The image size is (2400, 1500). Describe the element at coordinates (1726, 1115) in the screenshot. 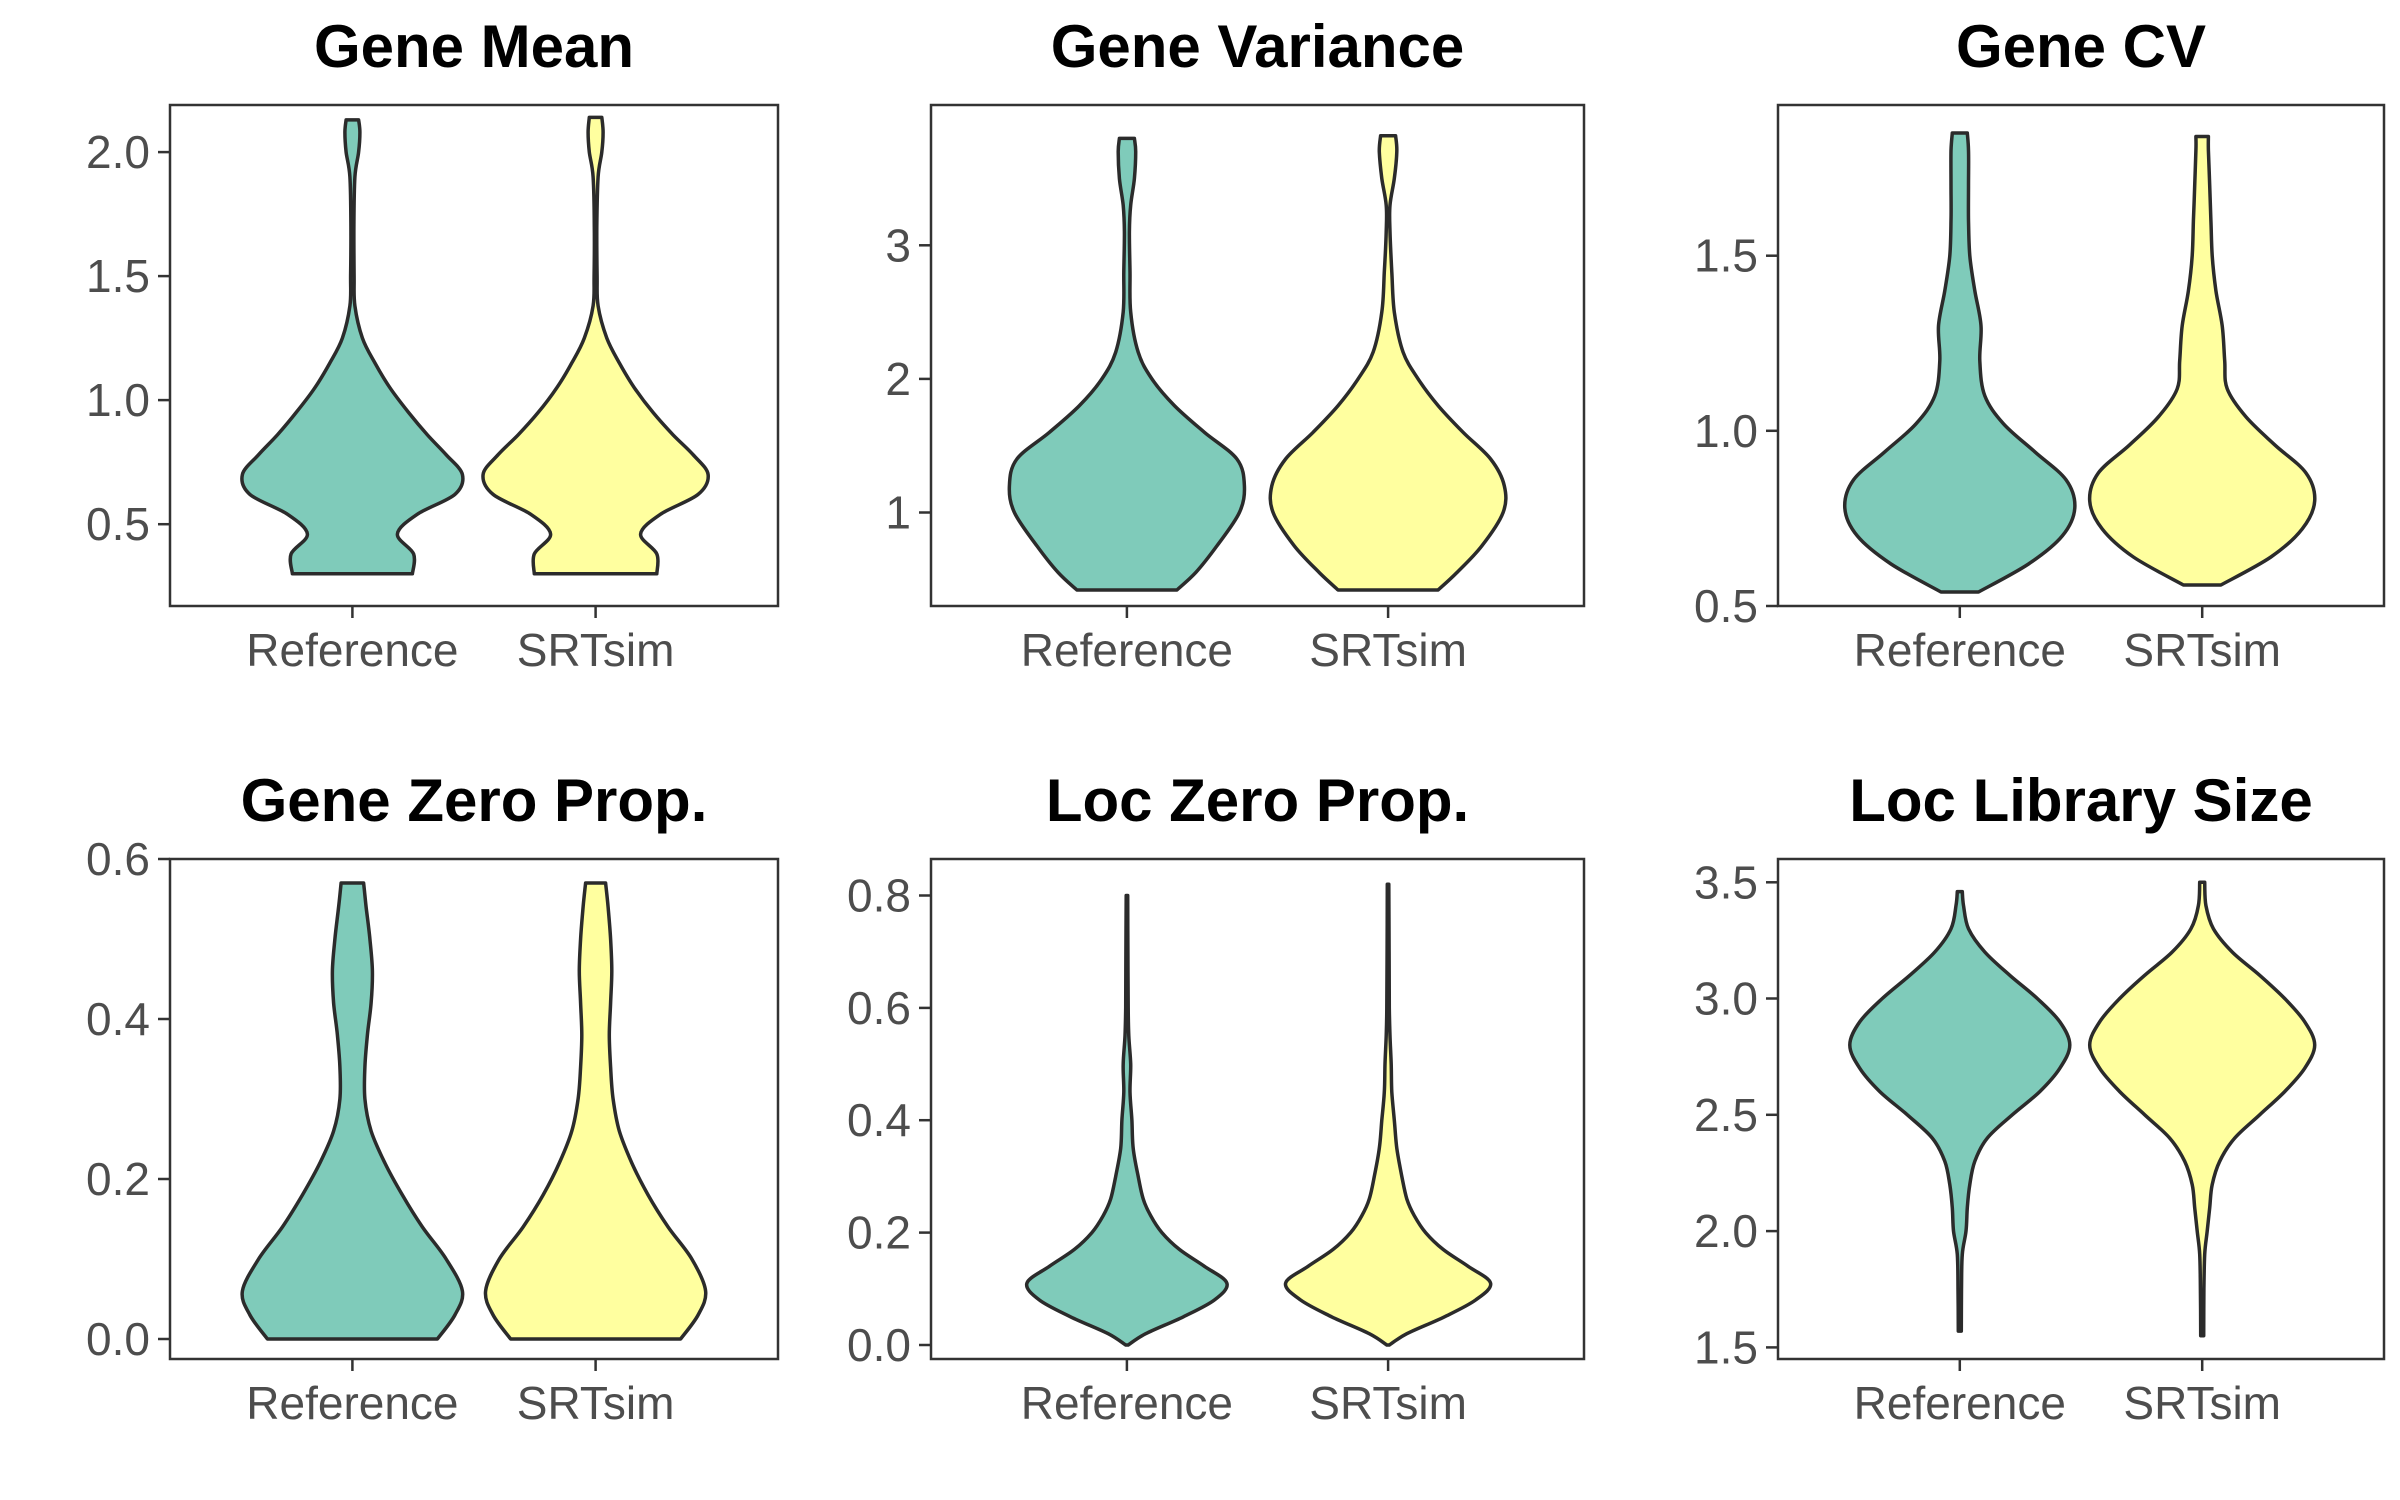

I see `y-tick-label: 2.5` at that location.